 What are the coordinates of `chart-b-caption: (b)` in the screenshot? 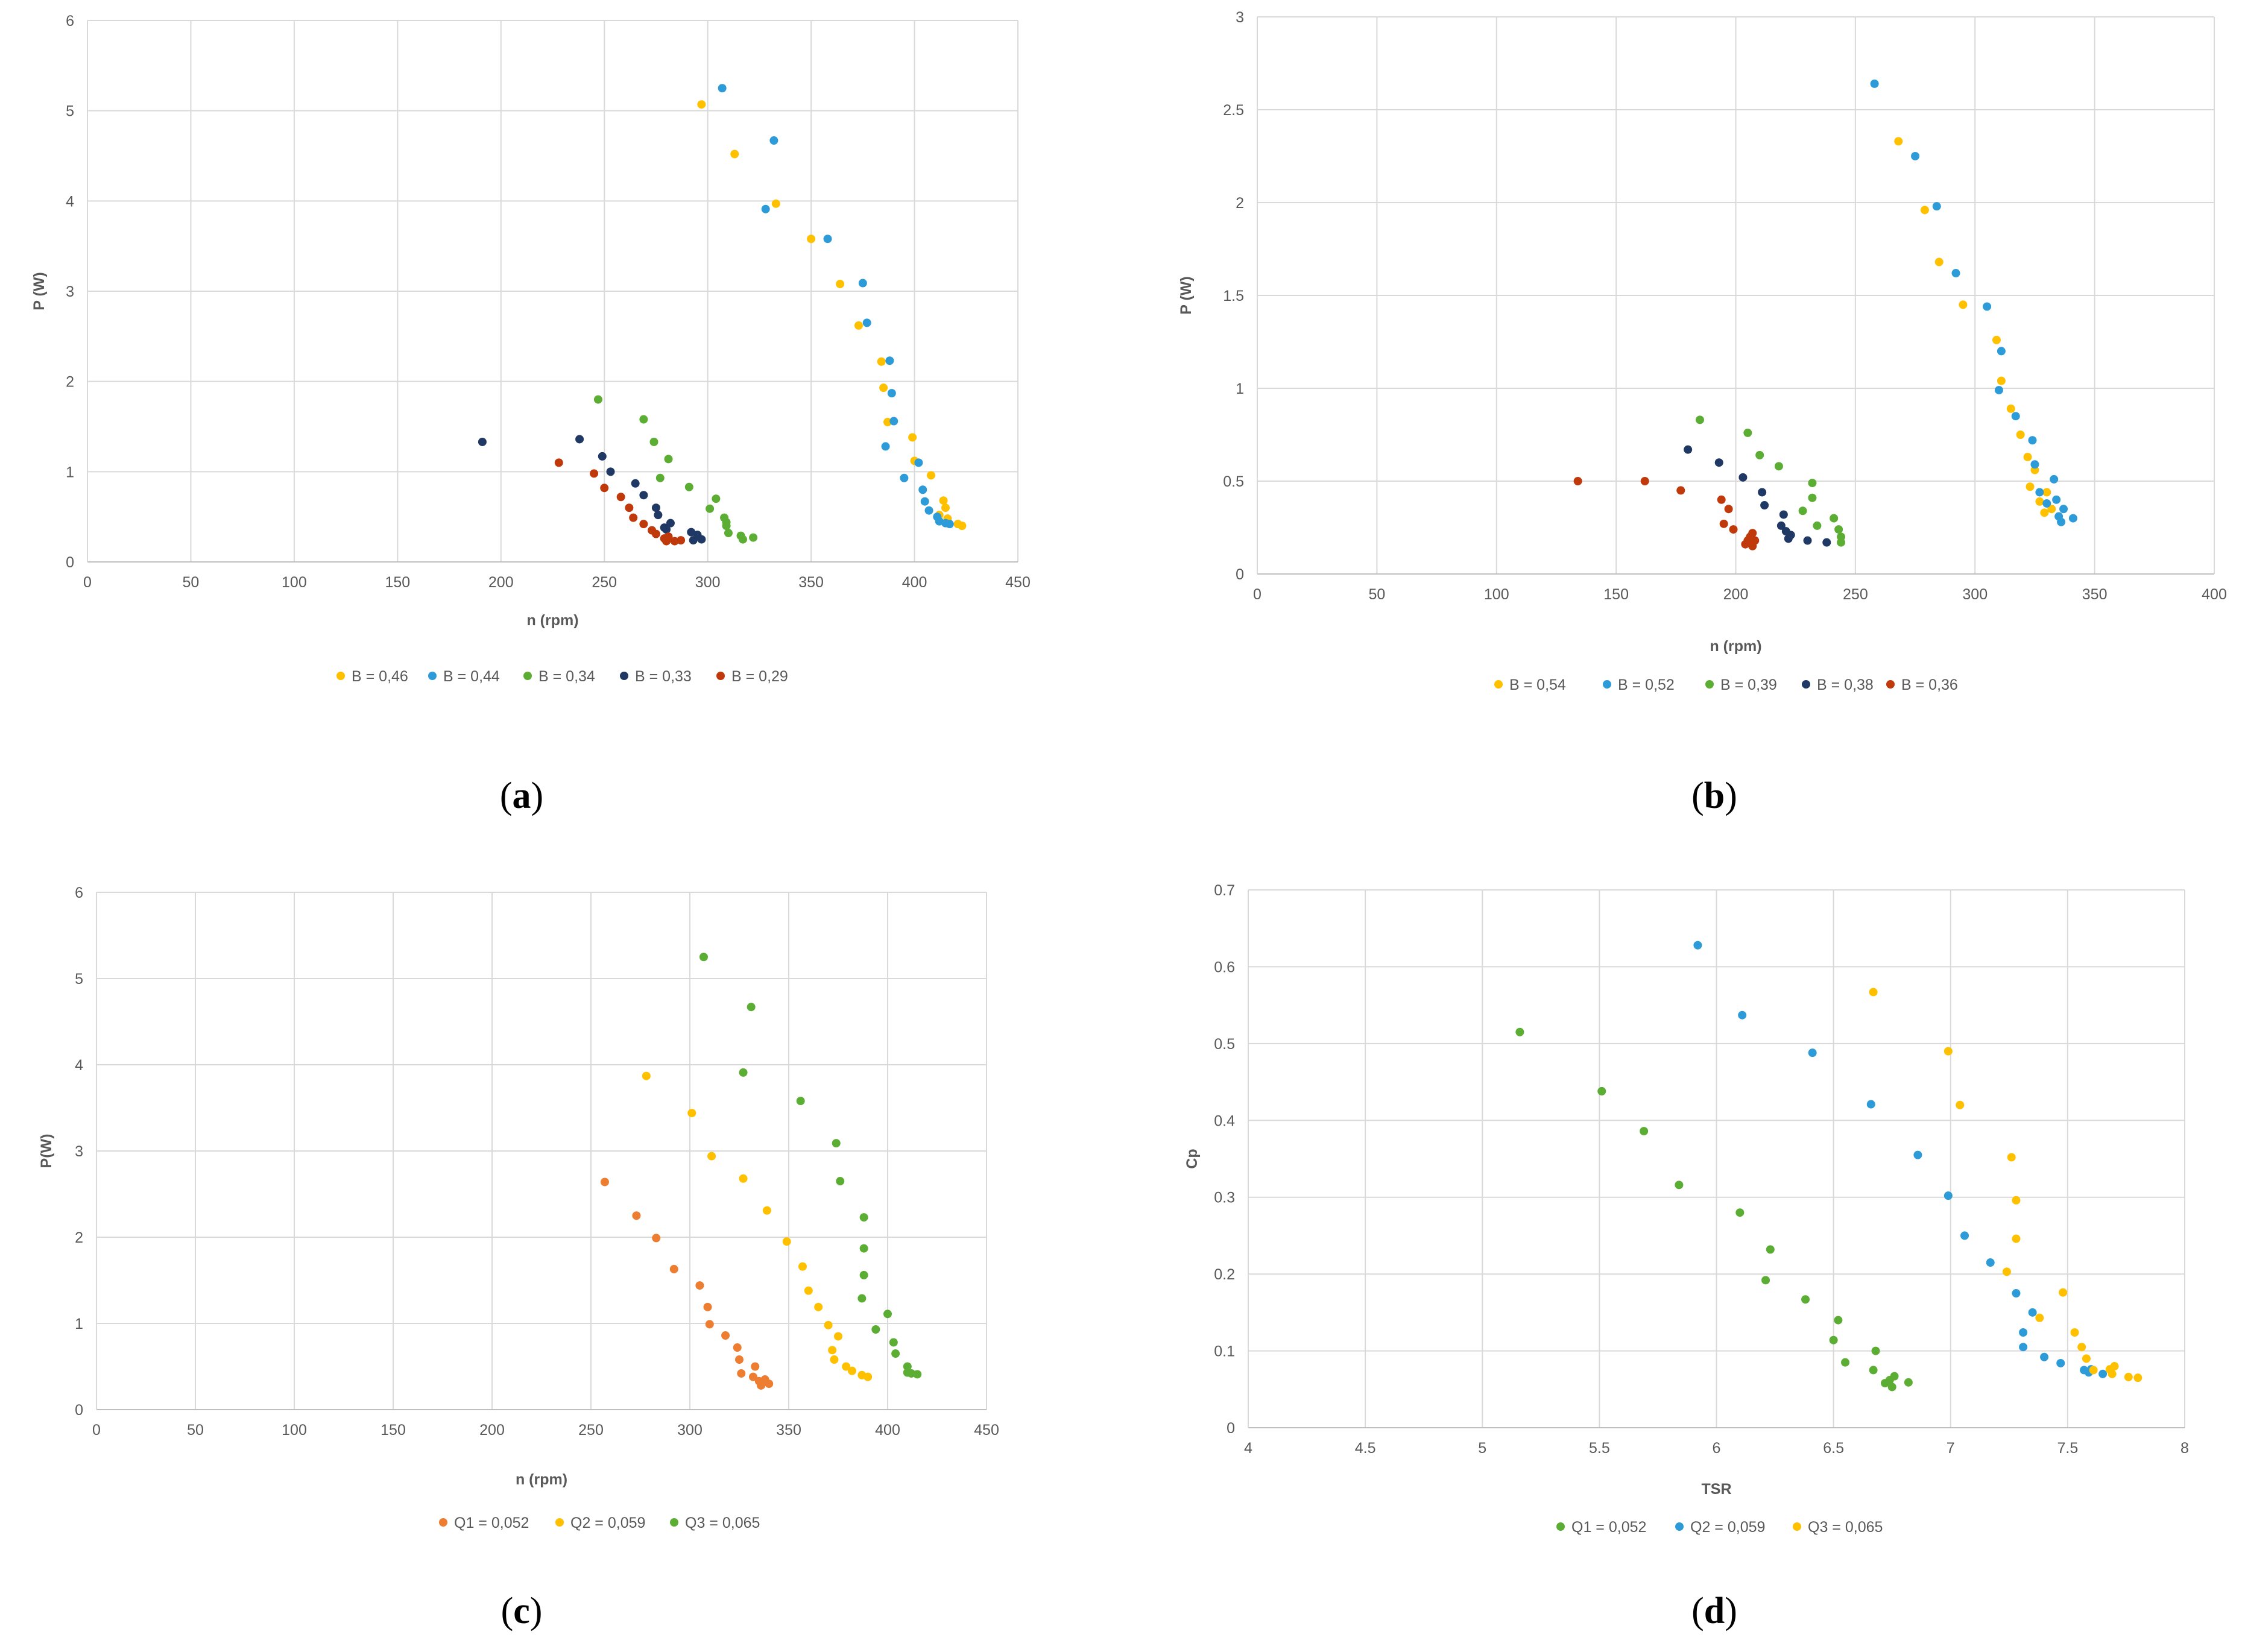 It's located at (1714, 795).